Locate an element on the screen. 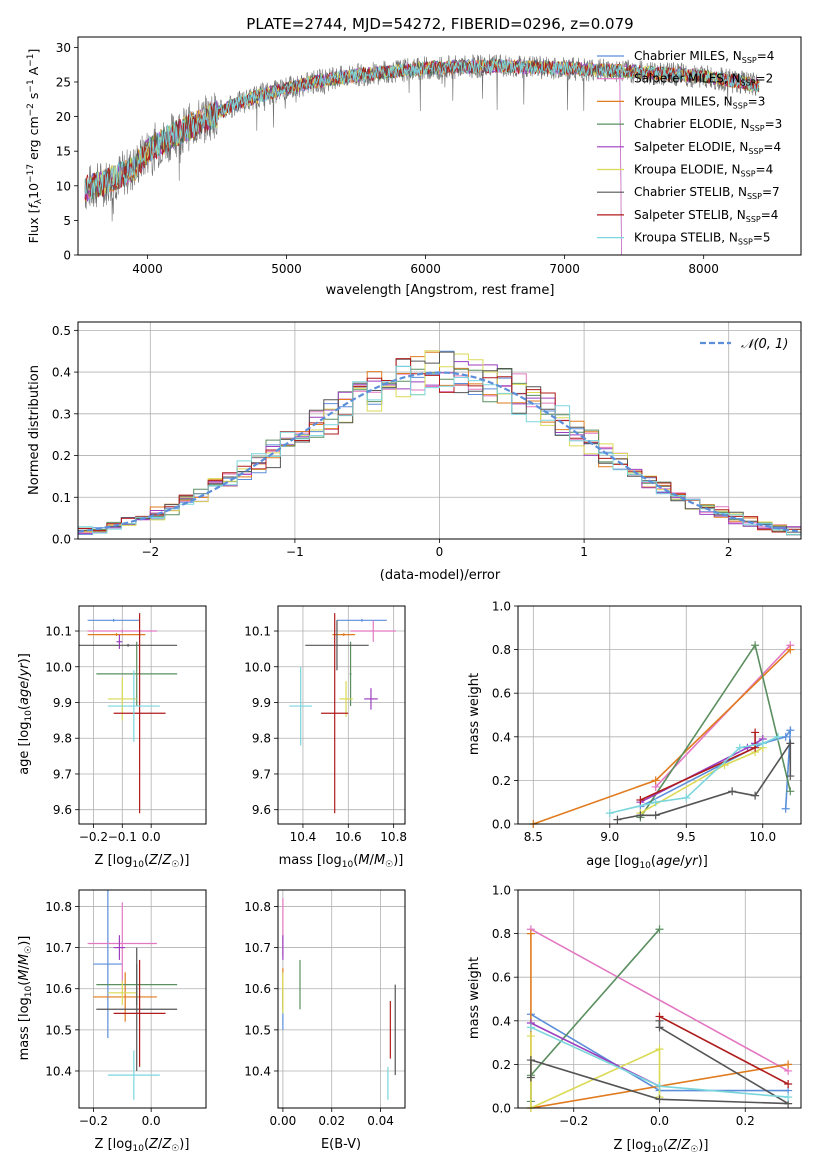  y-tick-label: 0 is located at coordinates (67, 256).